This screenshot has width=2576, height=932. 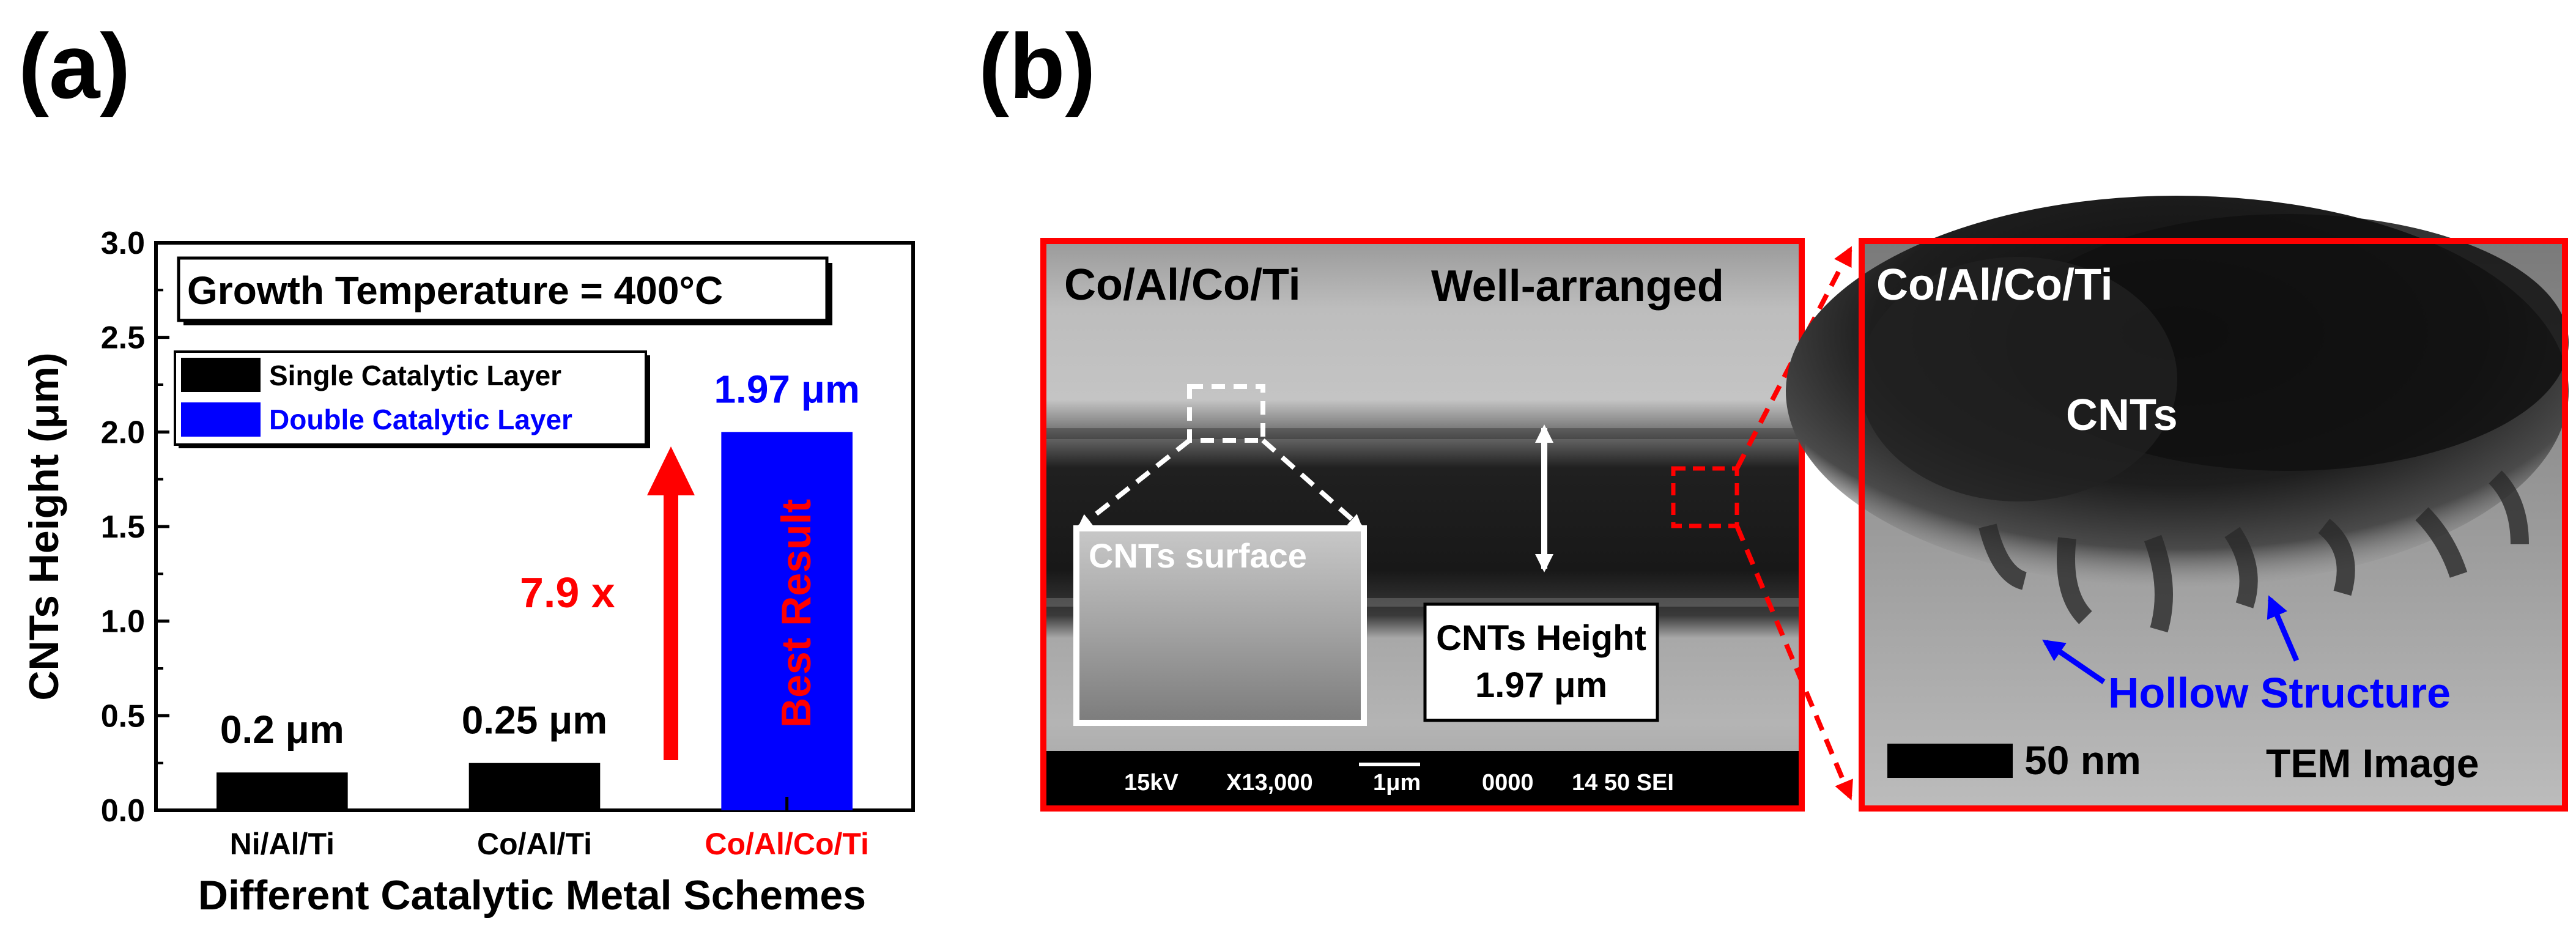 I want to click on bars, so click(x=535, y=621).